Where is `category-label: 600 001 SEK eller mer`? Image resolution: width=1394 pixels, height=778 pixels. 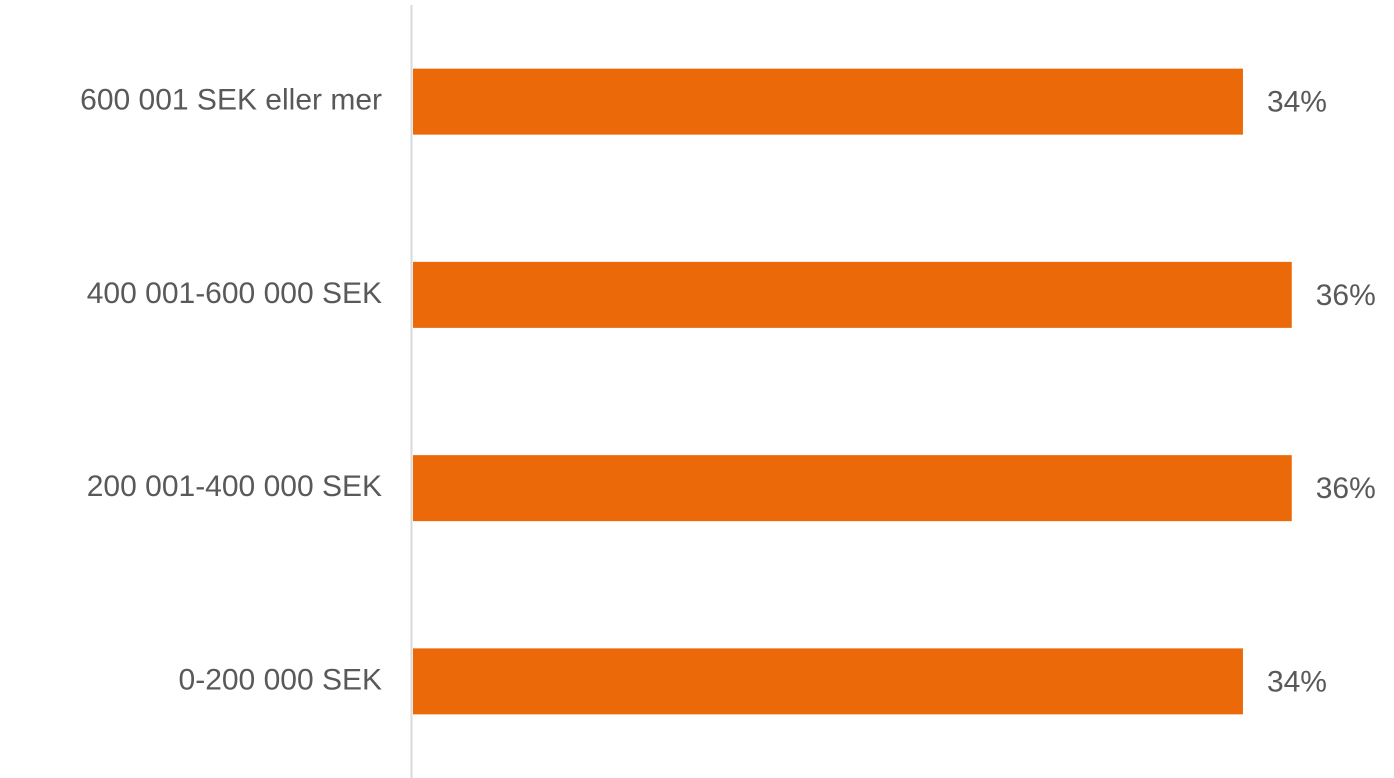 category-label: 600 001 SEK eller mer is located at coordinates (231, 100).